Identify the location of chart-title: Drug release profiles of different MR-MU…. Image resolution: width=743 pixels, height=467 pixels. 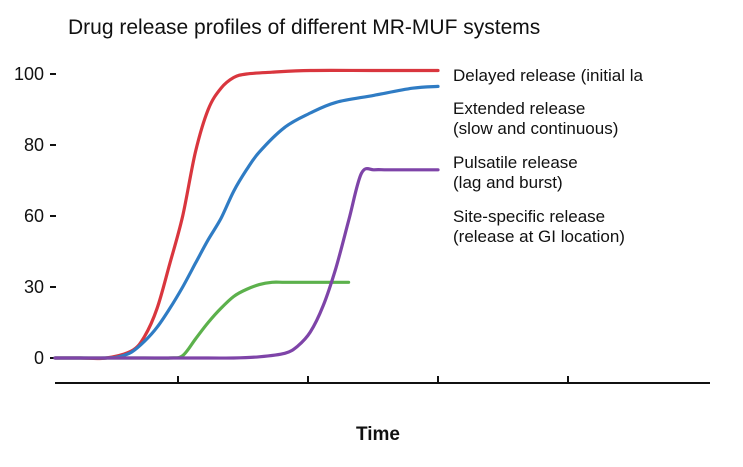
(304, 27).